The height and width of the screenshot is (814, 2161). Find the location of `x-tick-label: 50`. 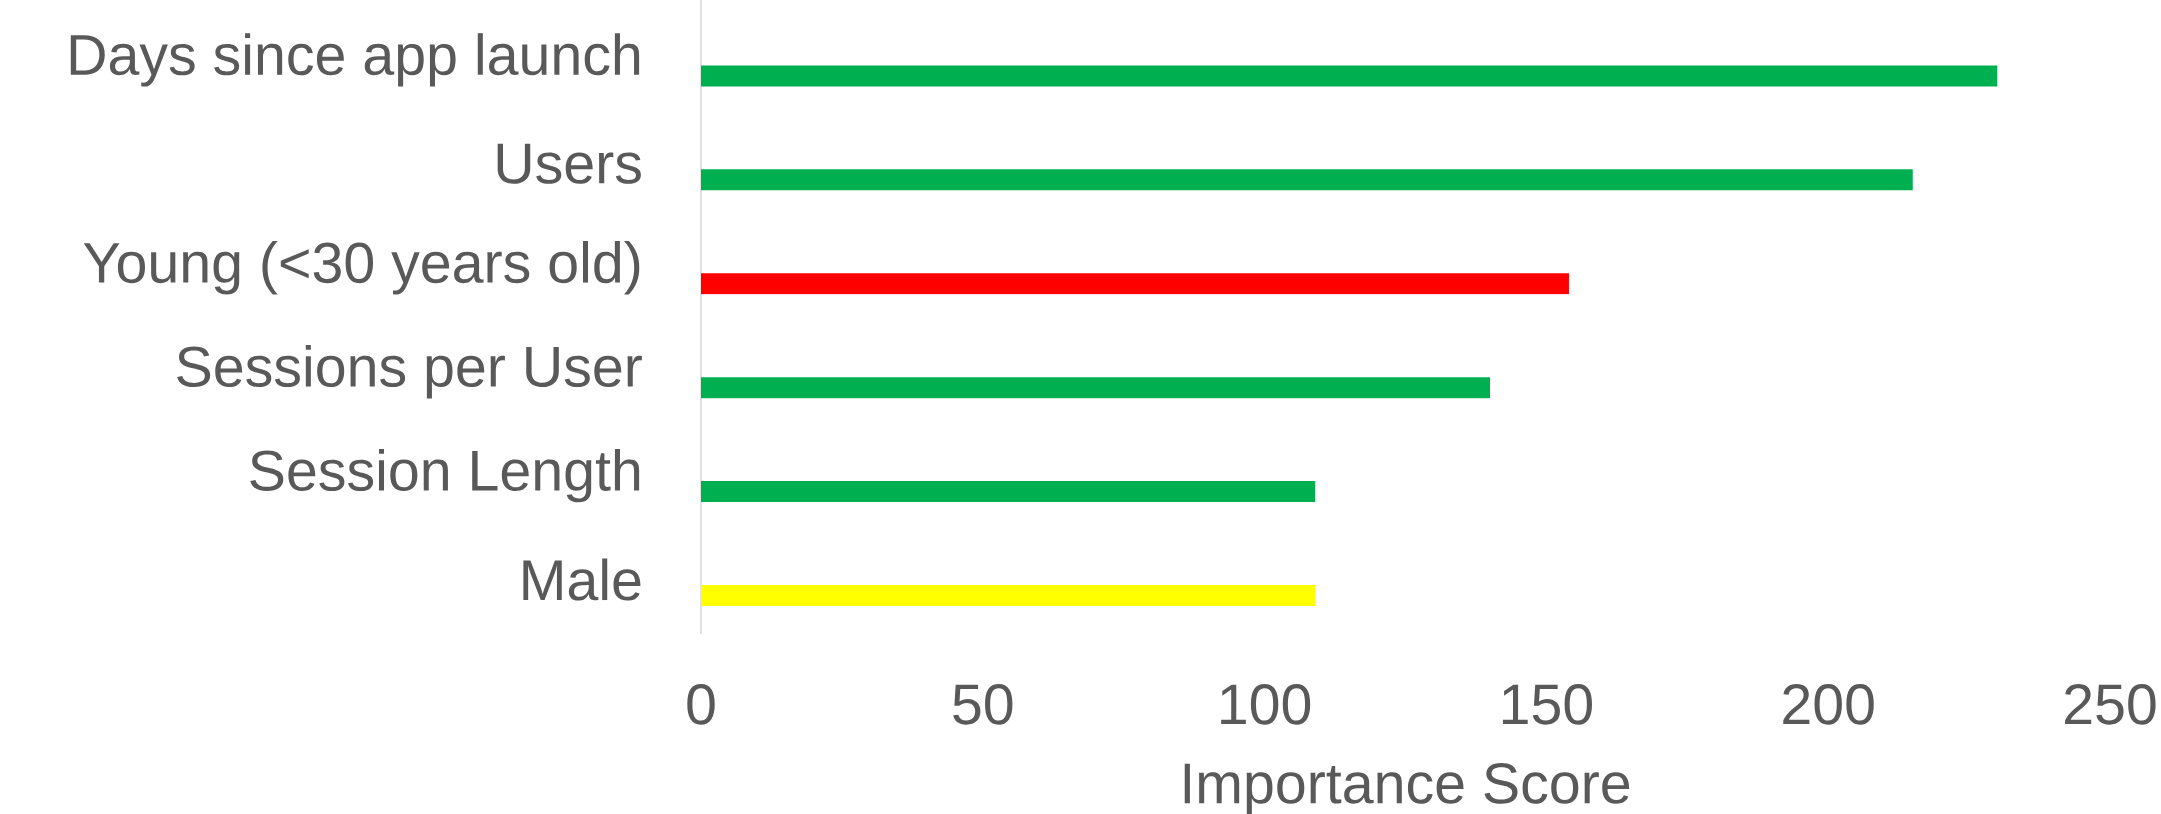

x-tick-label: 50 is located at coordinates (983, 704).